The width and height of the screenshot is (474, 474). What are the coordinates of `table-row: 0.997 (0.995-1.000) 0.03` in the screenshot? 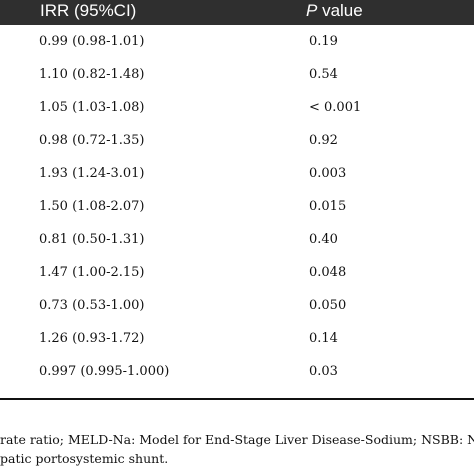 It's located at (237, 371).